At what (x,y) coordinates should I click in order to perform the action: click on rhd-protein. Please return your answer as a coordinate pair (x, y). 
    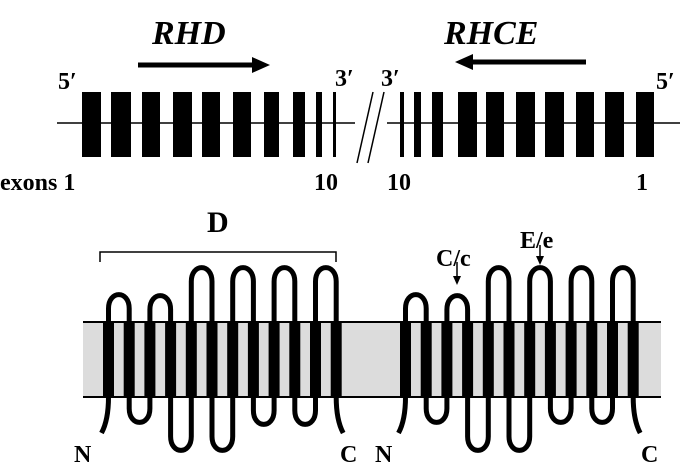
    Looking at the image, I should click on (222, 359).